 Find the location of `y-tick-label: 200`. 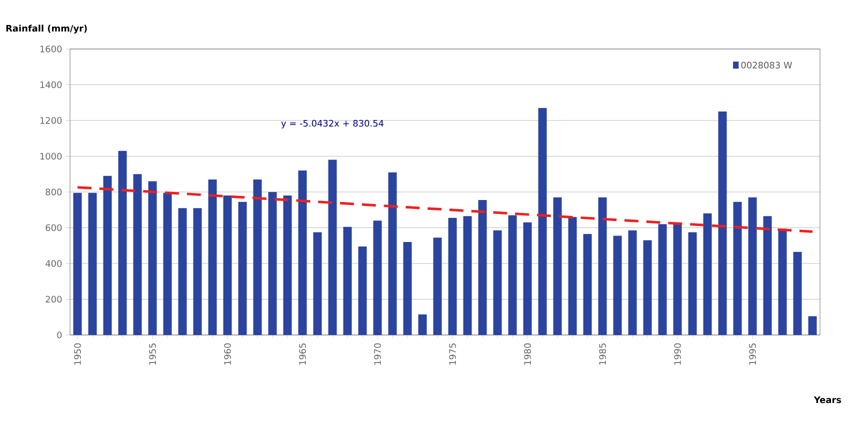

y-tick-label: 200 is located at coordinates (54, 299).